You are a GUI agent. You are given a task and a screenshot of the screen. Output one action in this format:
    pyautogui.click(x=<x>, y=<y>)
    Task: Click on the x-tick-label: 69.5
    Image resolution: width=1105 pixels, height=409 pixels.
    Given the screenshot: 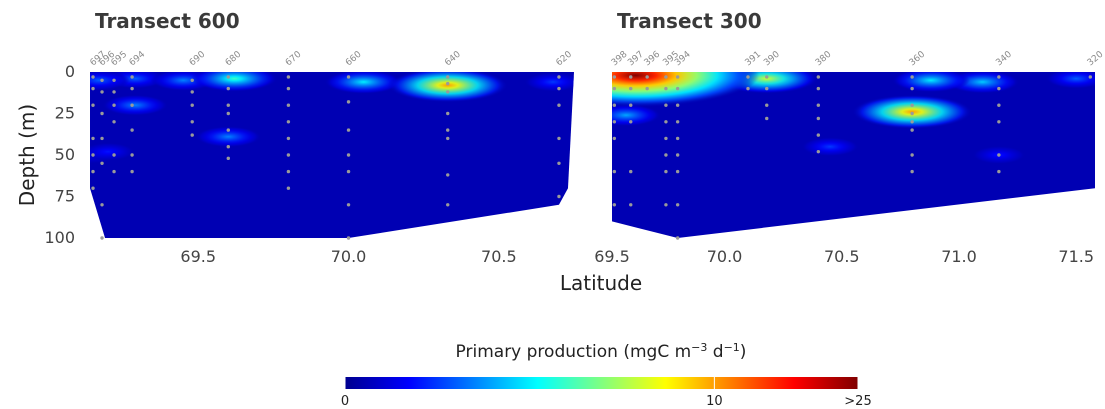 What is the action you would take?
    pyautogui.click(x=612, y=256)
    